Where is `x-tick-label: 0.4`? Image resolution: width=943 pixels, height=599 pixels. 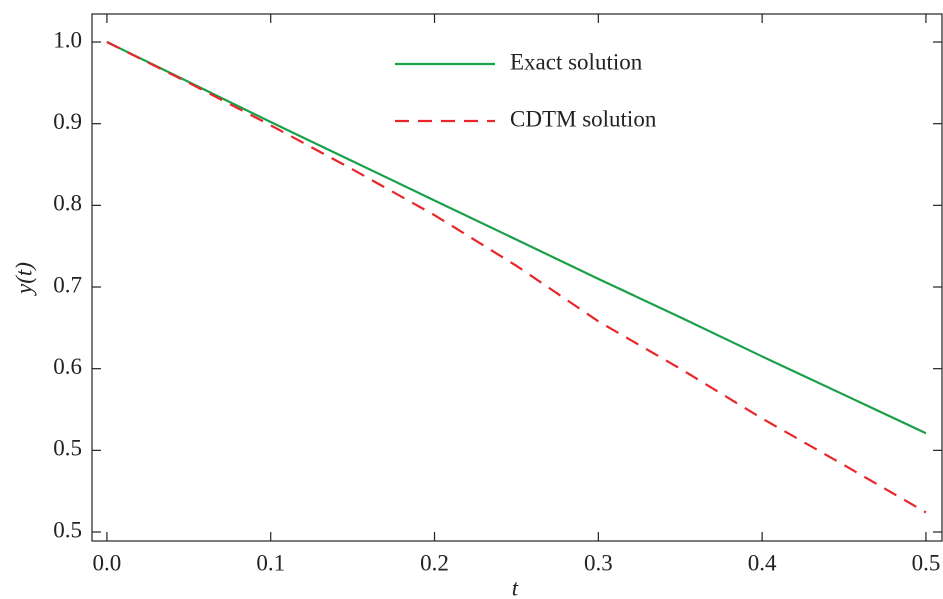 x-tick-label: 0.4 is located at coordinates (762, 562).